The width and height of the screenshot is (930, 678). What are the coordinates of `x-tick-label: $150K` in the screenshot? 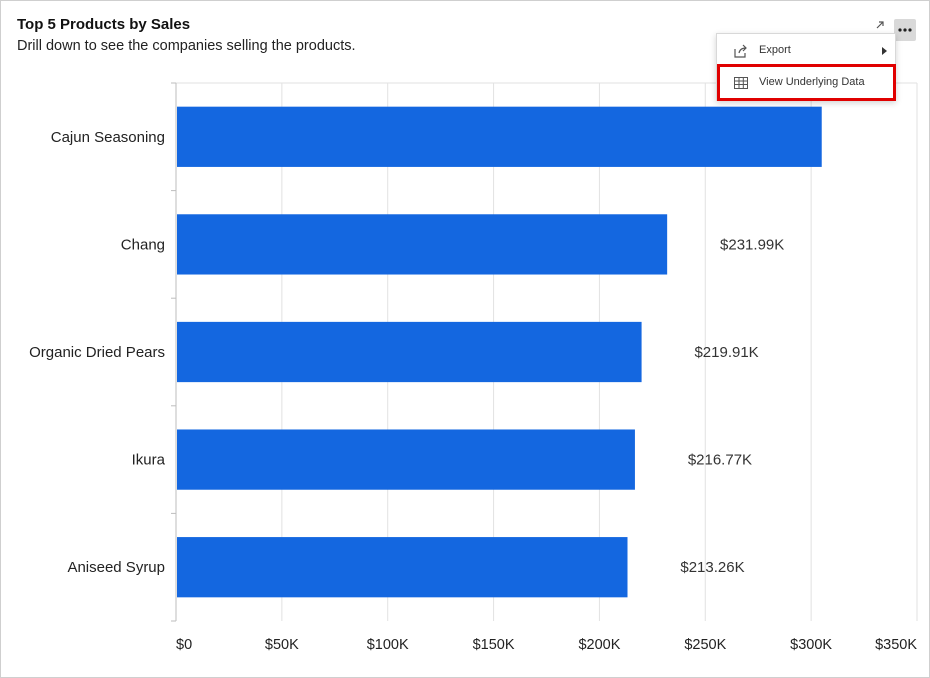 It's located at (494, 645).